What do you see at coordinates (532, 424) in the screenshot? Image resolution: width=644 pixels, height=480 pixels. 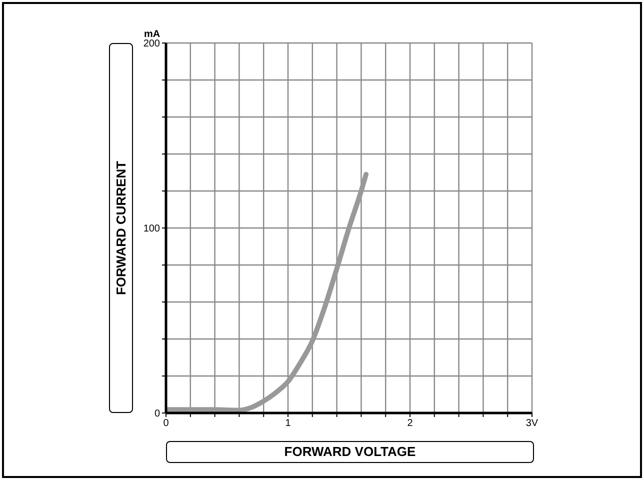 I see `x-tick-label: 3V` at bounding box center [532, 424].